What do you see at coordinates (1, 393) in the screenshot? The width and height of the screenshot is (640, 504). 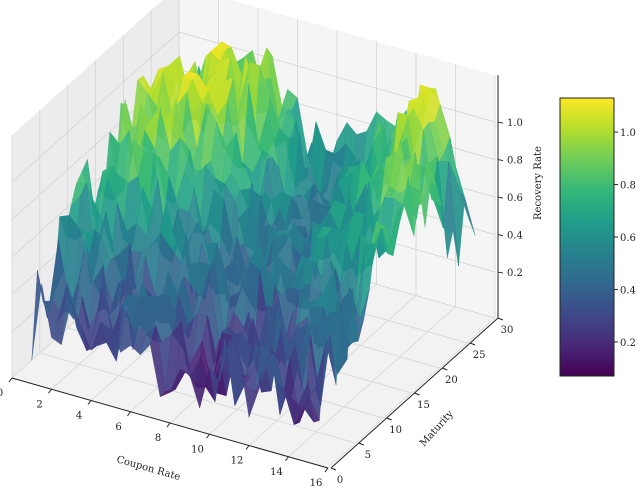 I see `x-tick-label: 0` at bounding box center [1, 393].